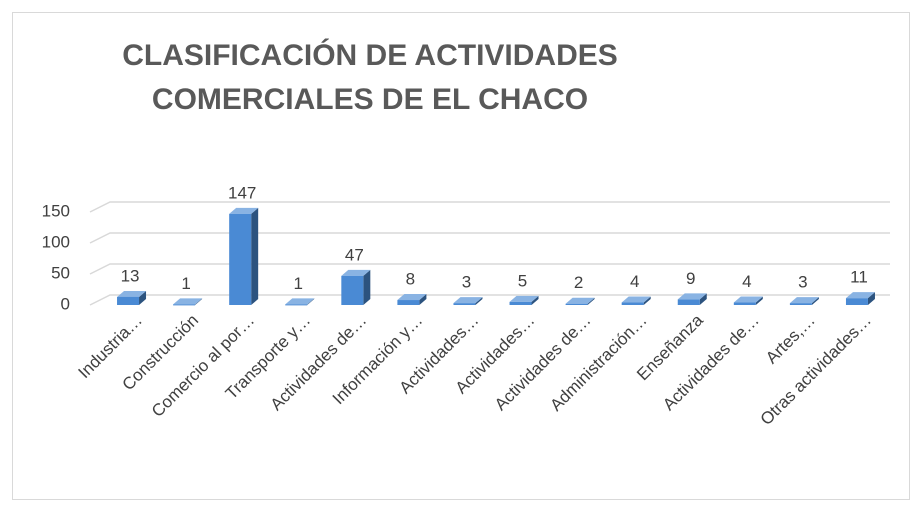 This screenshot has width=922, height=512. Describe the element at coordinates (859, 277) in the screenshot. I see `value-label: 11` at that location.